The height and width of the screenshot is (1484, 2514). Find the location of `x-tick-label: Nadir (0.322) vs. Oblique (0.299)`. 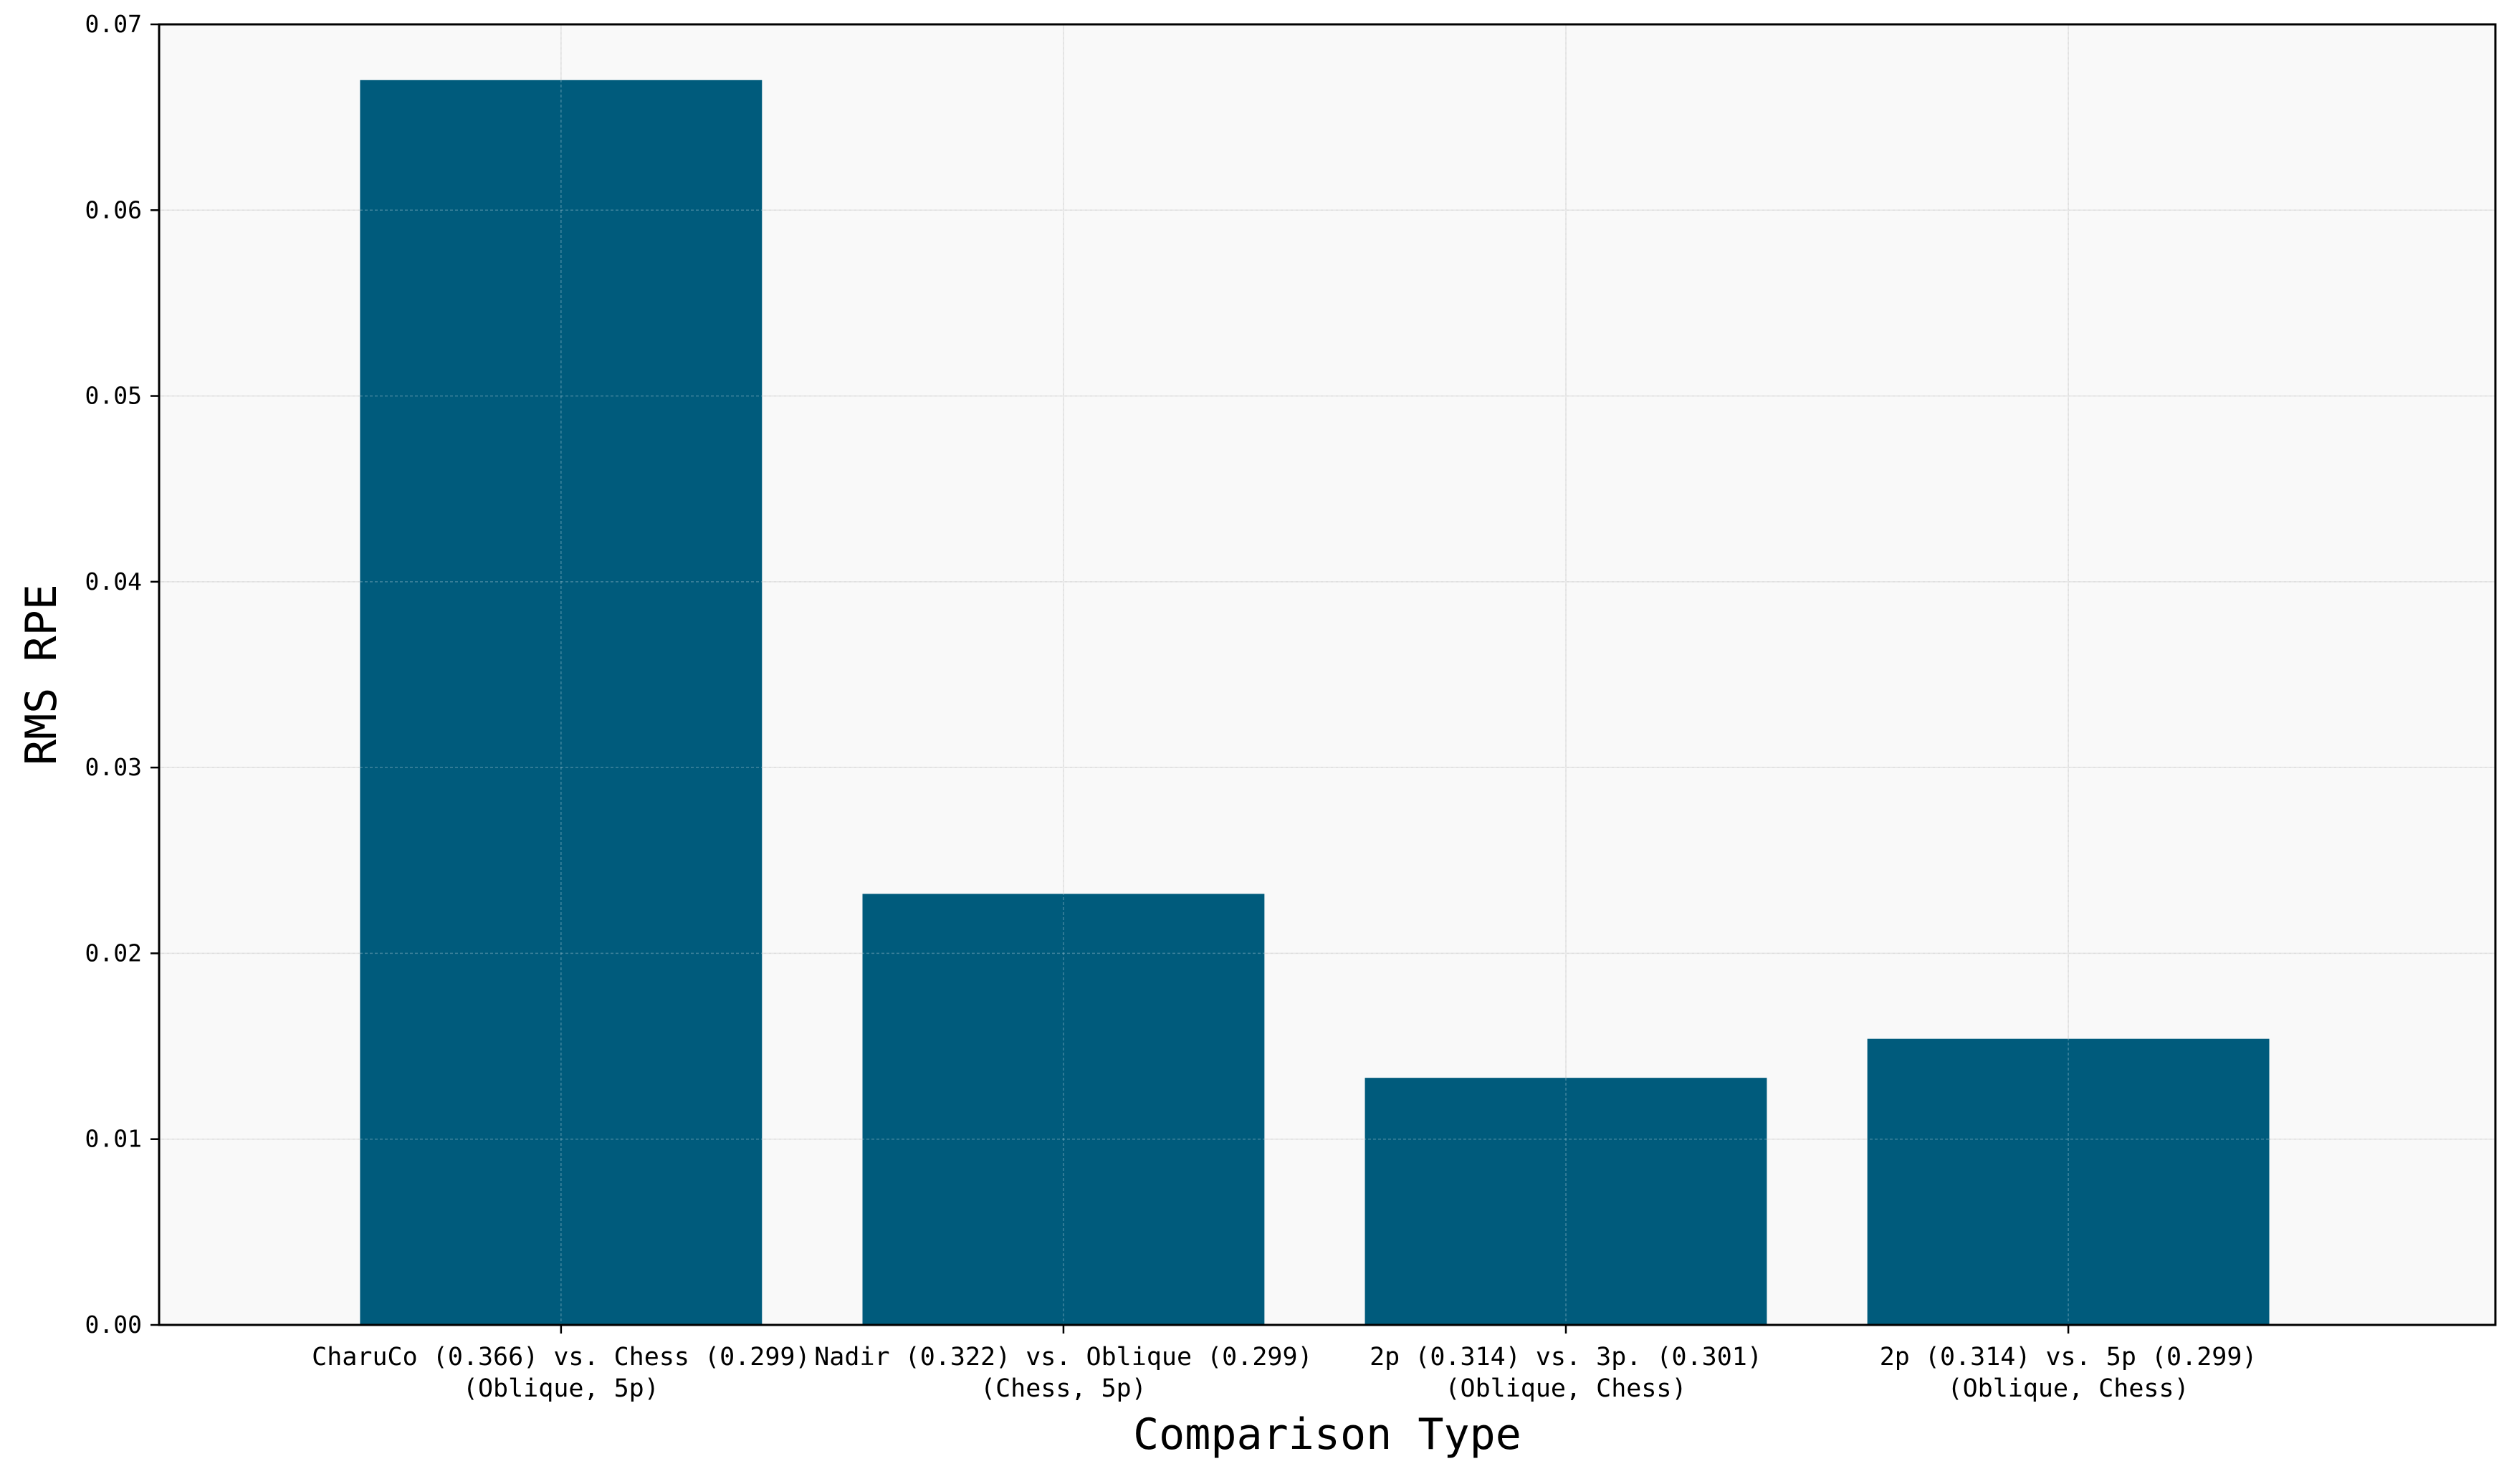

x-tick-label: Nadir (0.322) vs. Oblique (0.299) is located at coordinates (1063, 1357).